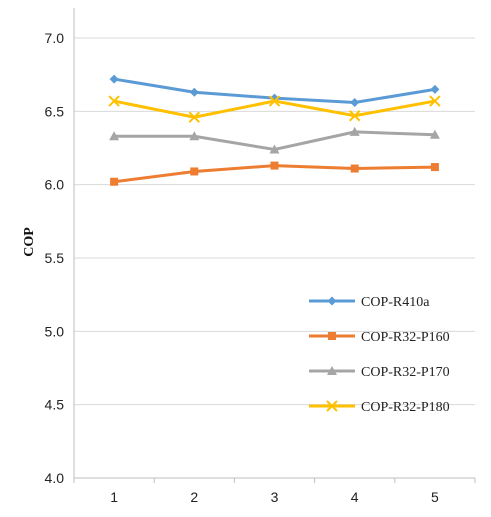  What do you see at coordinates (355, 497) in the screenshot?
I see `x-tick-label: 4` at bounding box center [355, 497].